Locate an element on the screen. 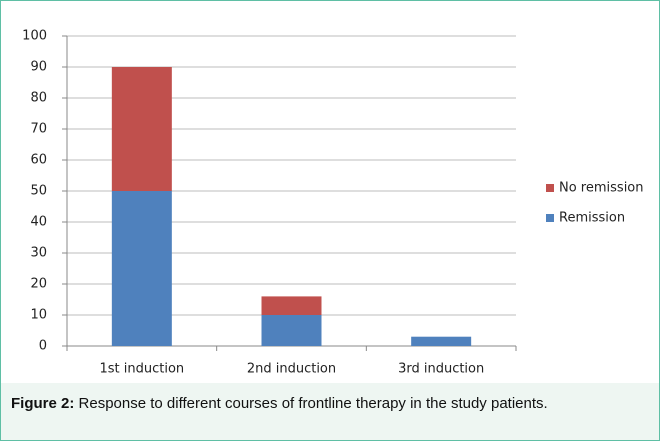 The width and height of the screenshot is (660, 441). y-tick-label: 40 is located at coordinates (38, 222).